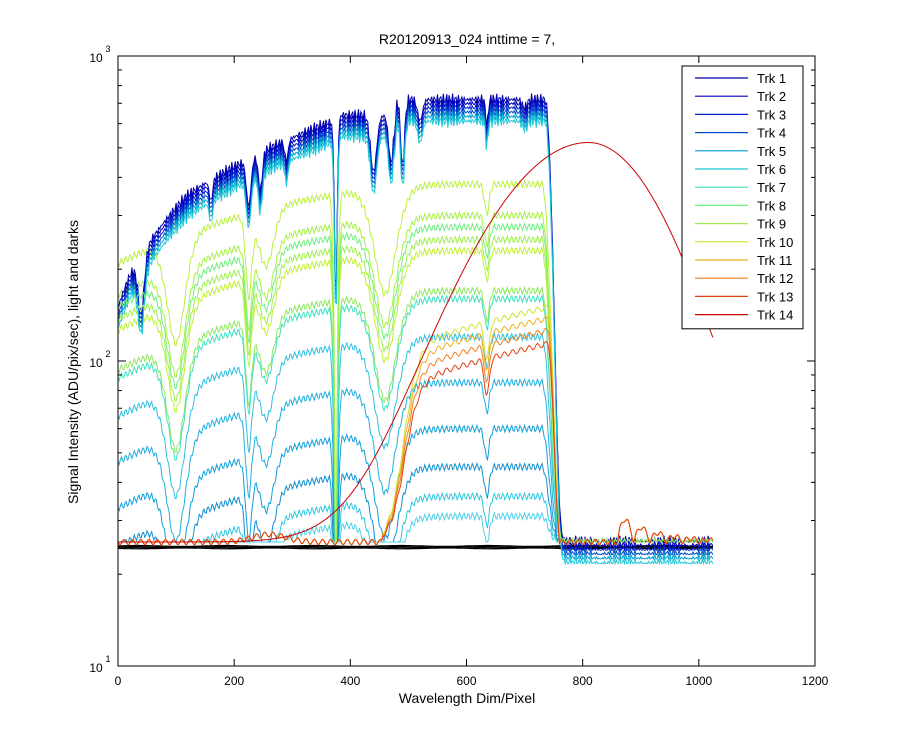 Image resolution: width=900 pixels, height=750 pixels. What do you see at coordinates (107, 354) in the screenshot?
I see `y-tick-exponent: 2` at bounding box center [107, 354].